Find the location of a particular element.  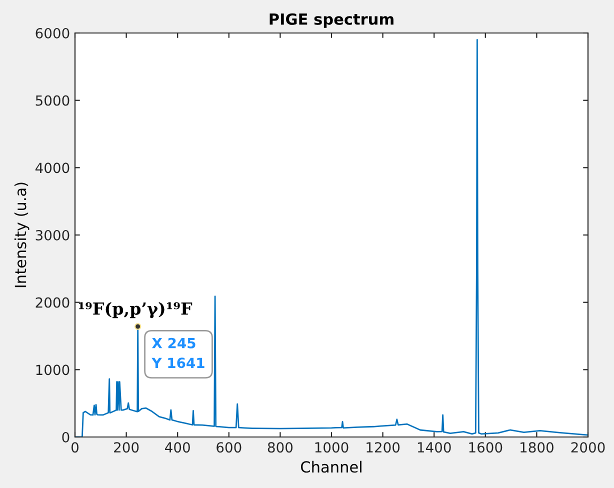

annotation: ¹⁹F(p,p’γ)¹⁹F is located at coordinates (135, 310).